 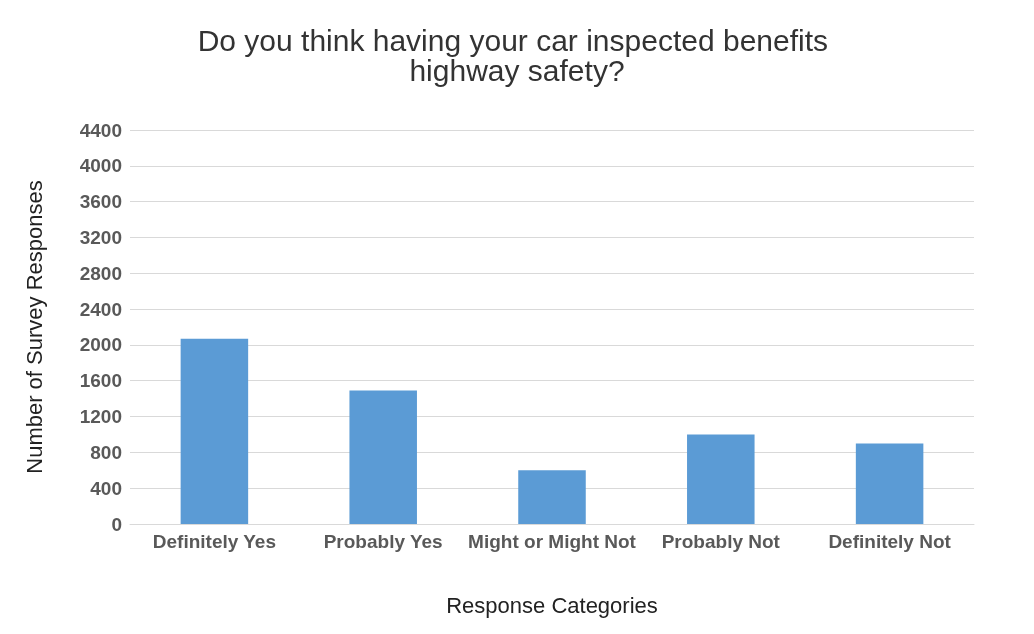 What do you see at coordinates (890, 541) in the screenshot?
I see `x-tick-label: Definitely Not` at bounding box center [890, 541].